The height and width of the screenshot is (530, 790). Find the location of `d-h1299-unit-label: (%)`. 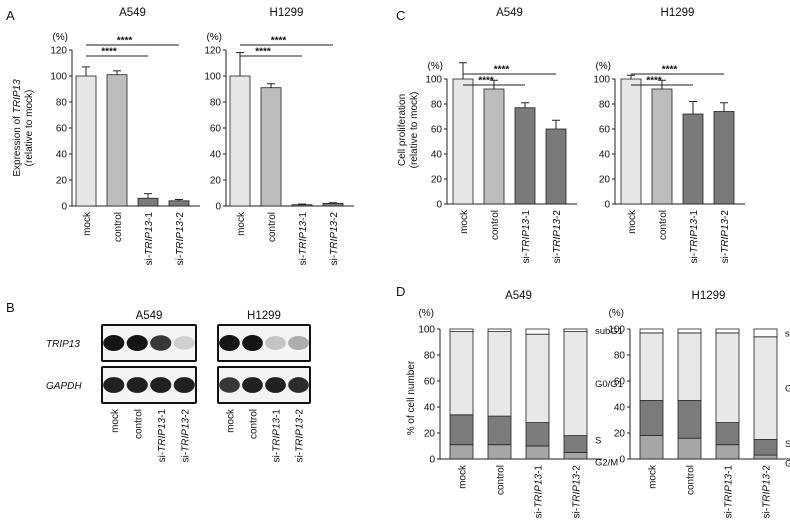

d-h1299-unit-label: (%) is located at coordinates (616, 313).